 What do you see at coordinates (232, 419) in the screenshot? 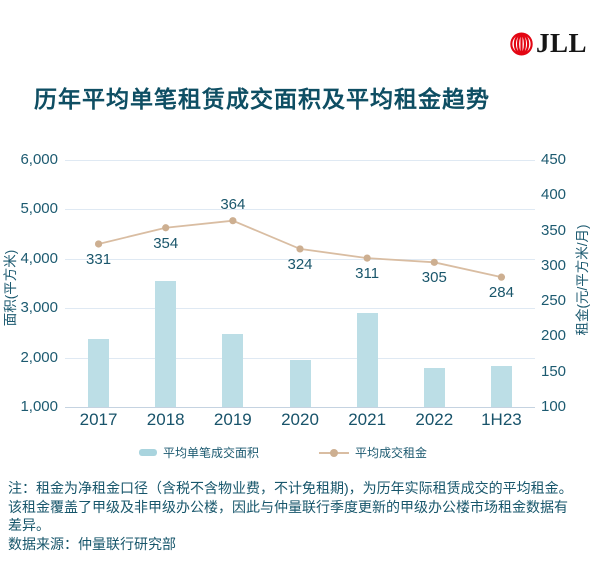
I see `x-axis-label-2019: 2019` at bounding box center [232, 419].